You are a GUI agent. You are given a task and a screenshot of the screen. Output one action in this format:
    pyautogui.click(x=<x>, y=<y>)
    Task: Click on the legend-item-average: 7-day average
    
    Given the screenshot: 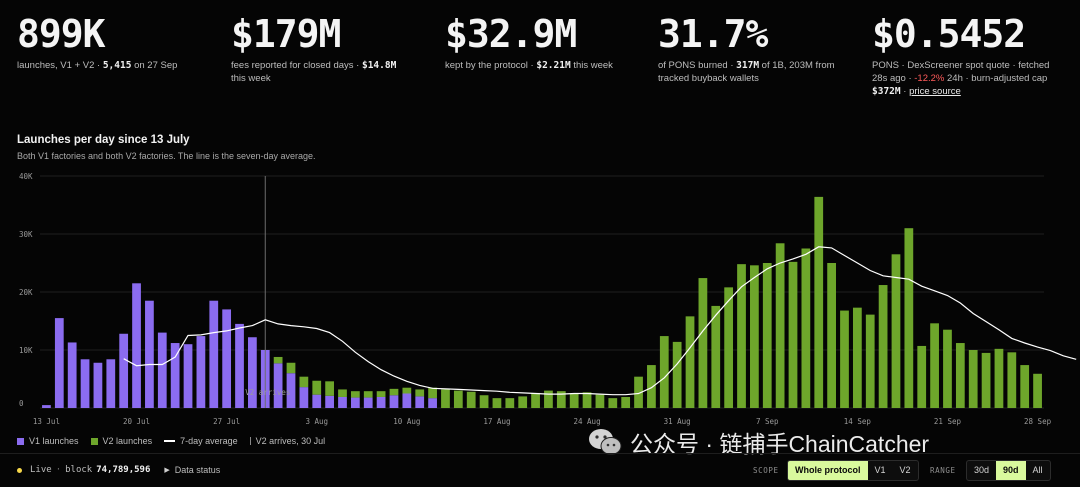 What is the action you would take?
    pyautogui.click(x=201, y=441)
    